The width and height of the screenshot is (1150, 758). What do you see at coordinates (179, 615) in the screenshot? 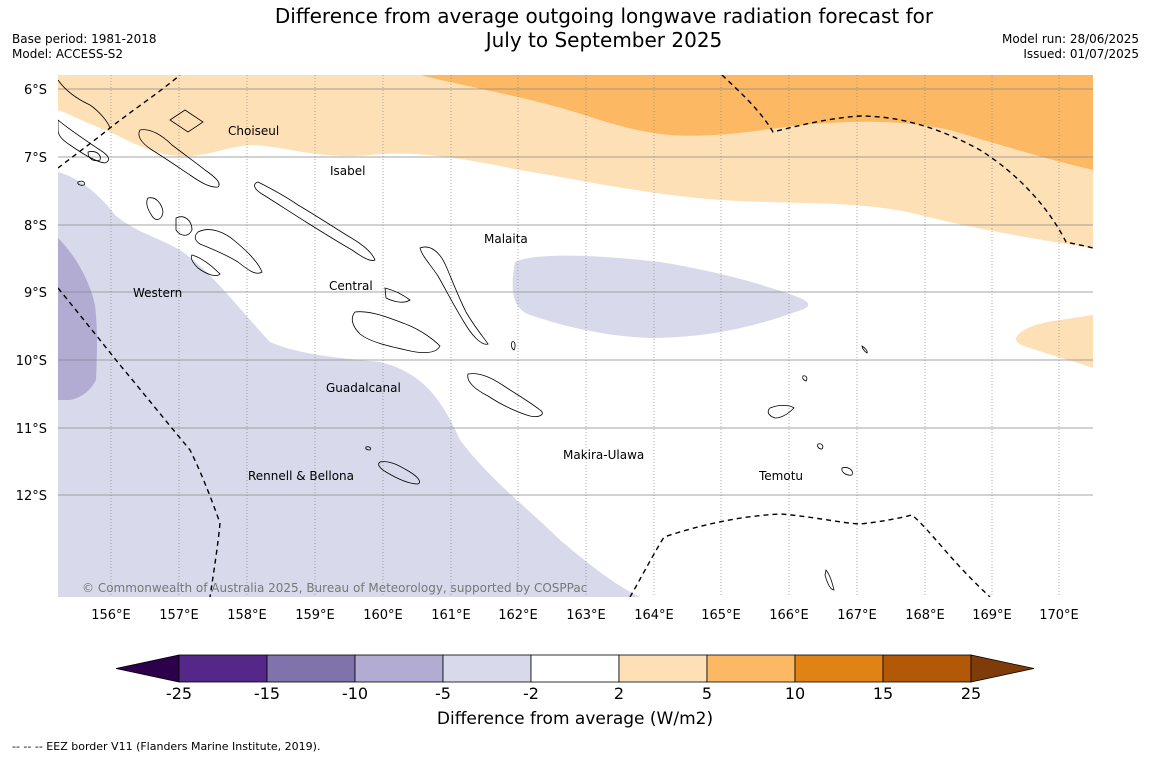
I see `lon-label: 157°E` at bounding box center [179, 615].